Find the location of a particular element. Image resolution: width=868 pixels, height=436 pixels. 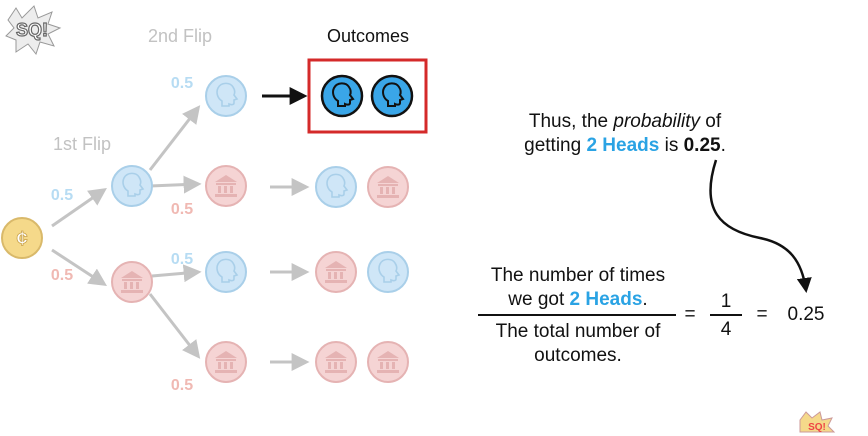

statement-bold-value: 0.25 is located at coordinates (702, 145).